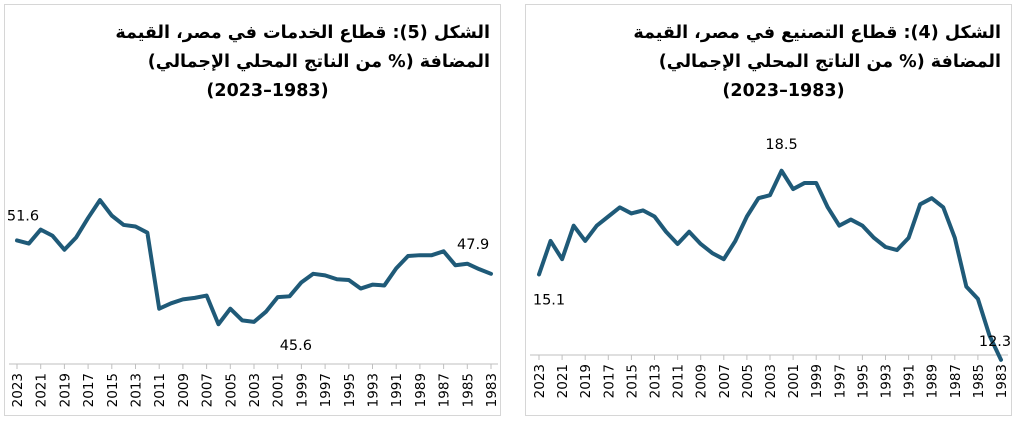  What do you see at coordinates (254, 262) in the screenshot?
I see `series-line` at bounding box center [254, 262].